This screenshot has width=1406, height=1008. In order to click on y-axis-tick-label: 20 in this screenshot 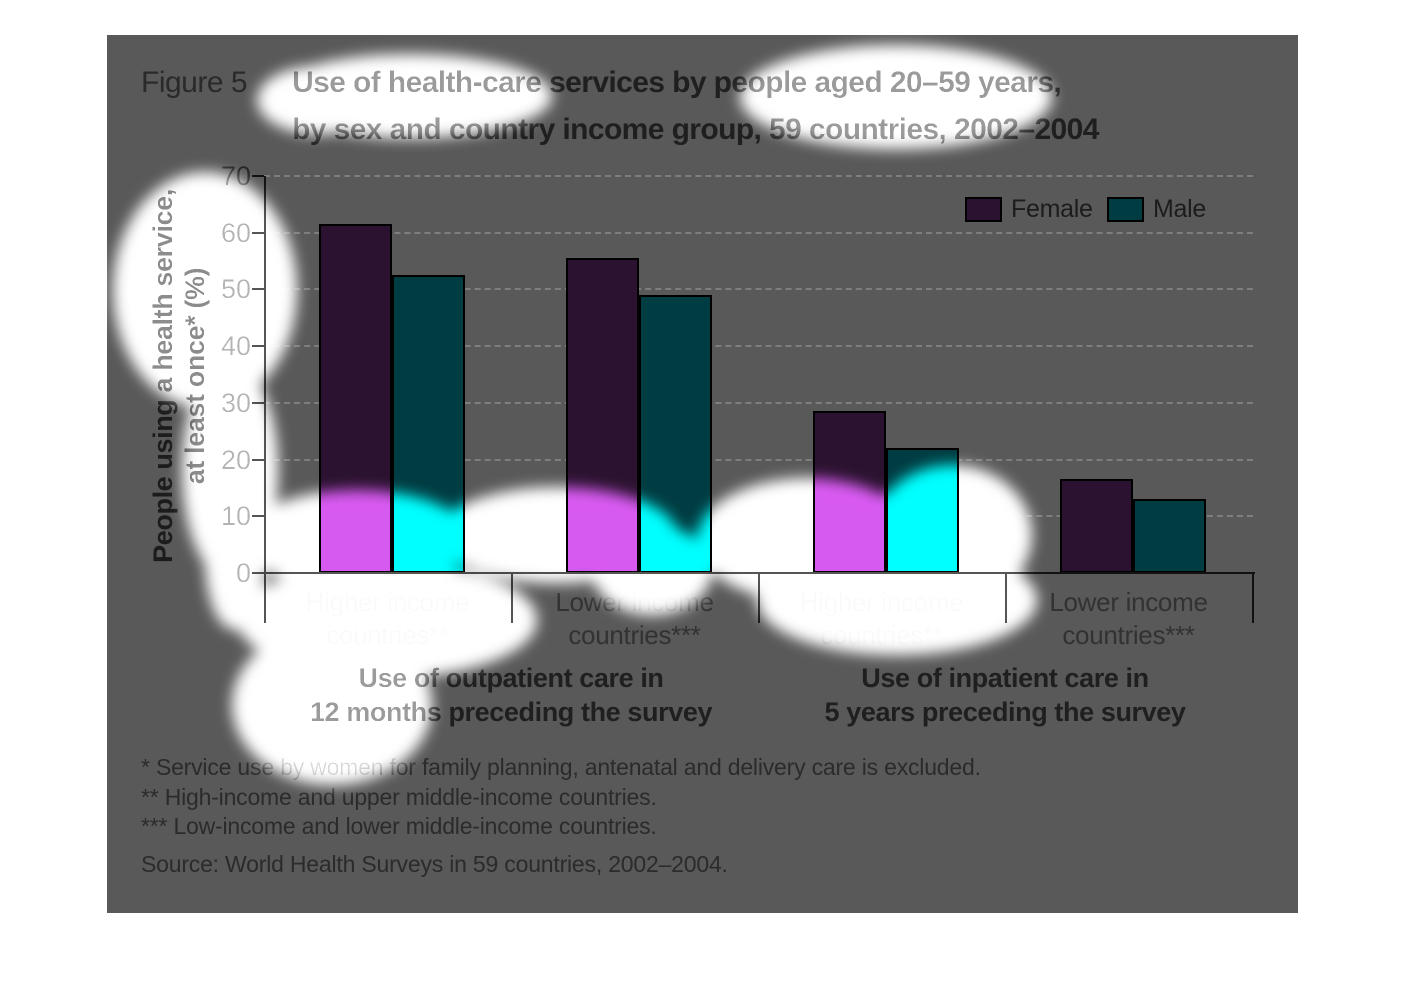, I will do `click(235, 459)`.